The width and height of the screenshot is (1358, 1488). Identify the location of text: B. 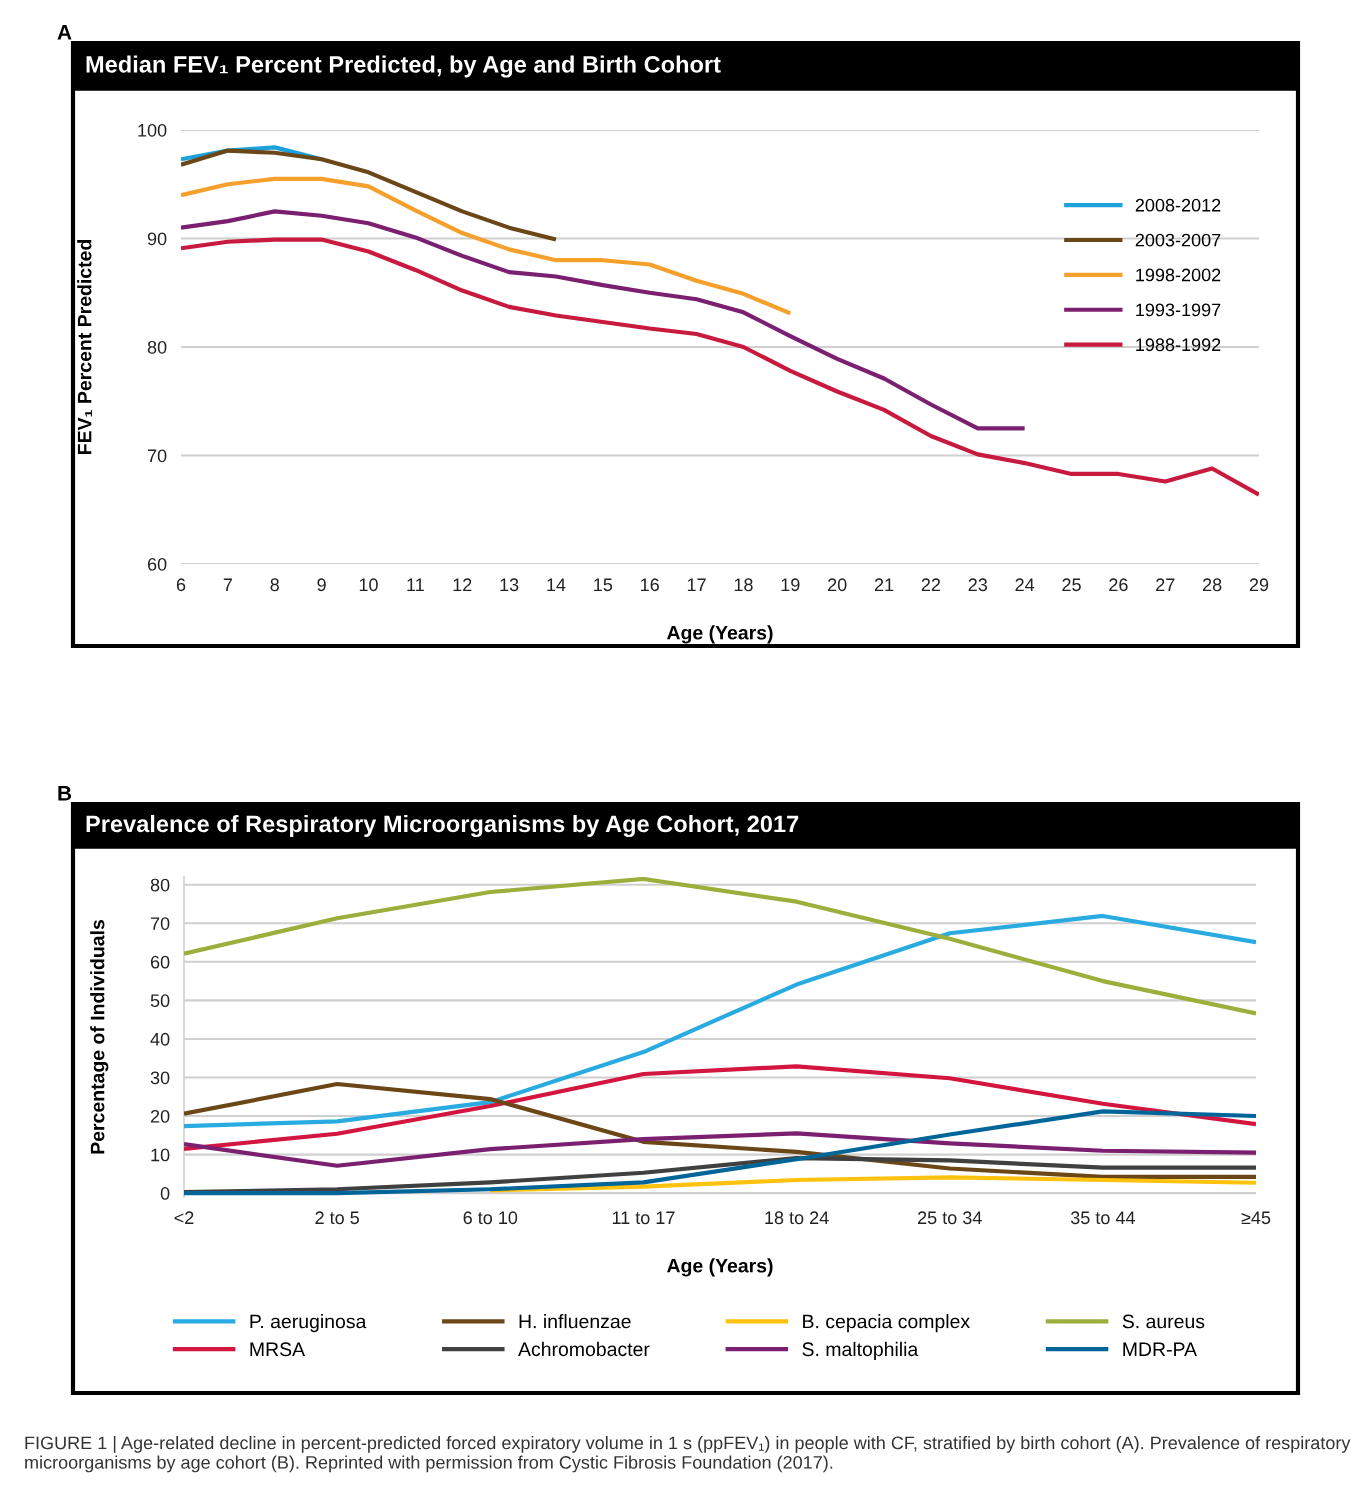
(65, 793).